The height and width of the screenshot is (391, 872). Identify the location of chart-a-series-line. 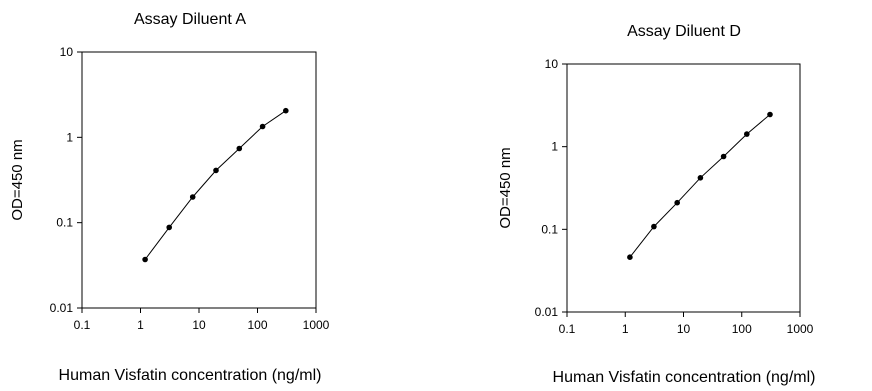
(215, 185).